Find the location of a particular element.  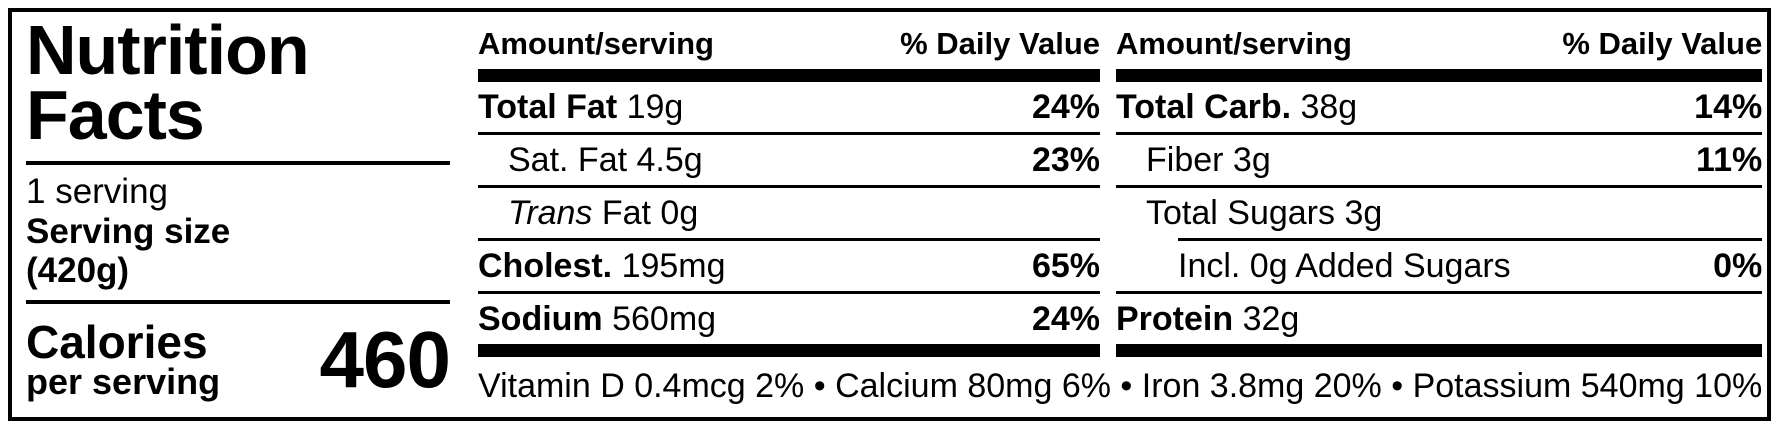

nutrient-name: Total Carb. is located at coordinates (1204, 106).